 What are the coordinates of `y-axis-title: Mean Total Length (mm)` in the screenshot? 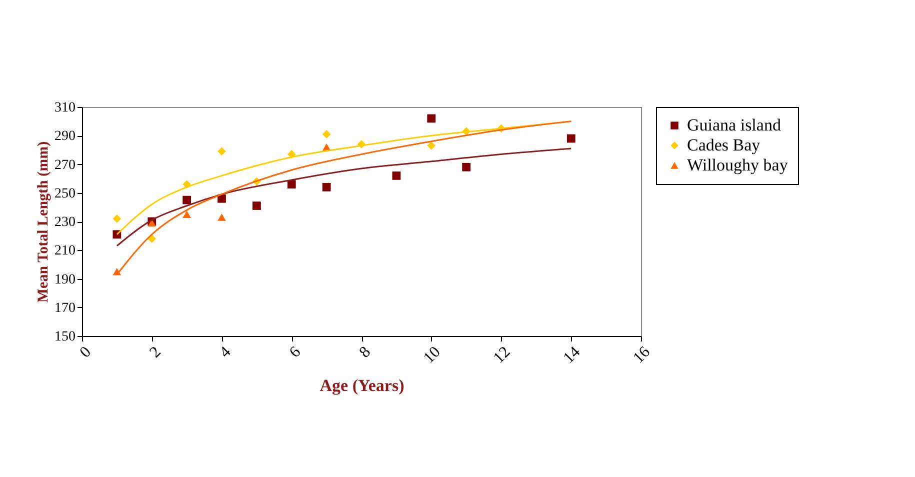 It's located at (44, 222).